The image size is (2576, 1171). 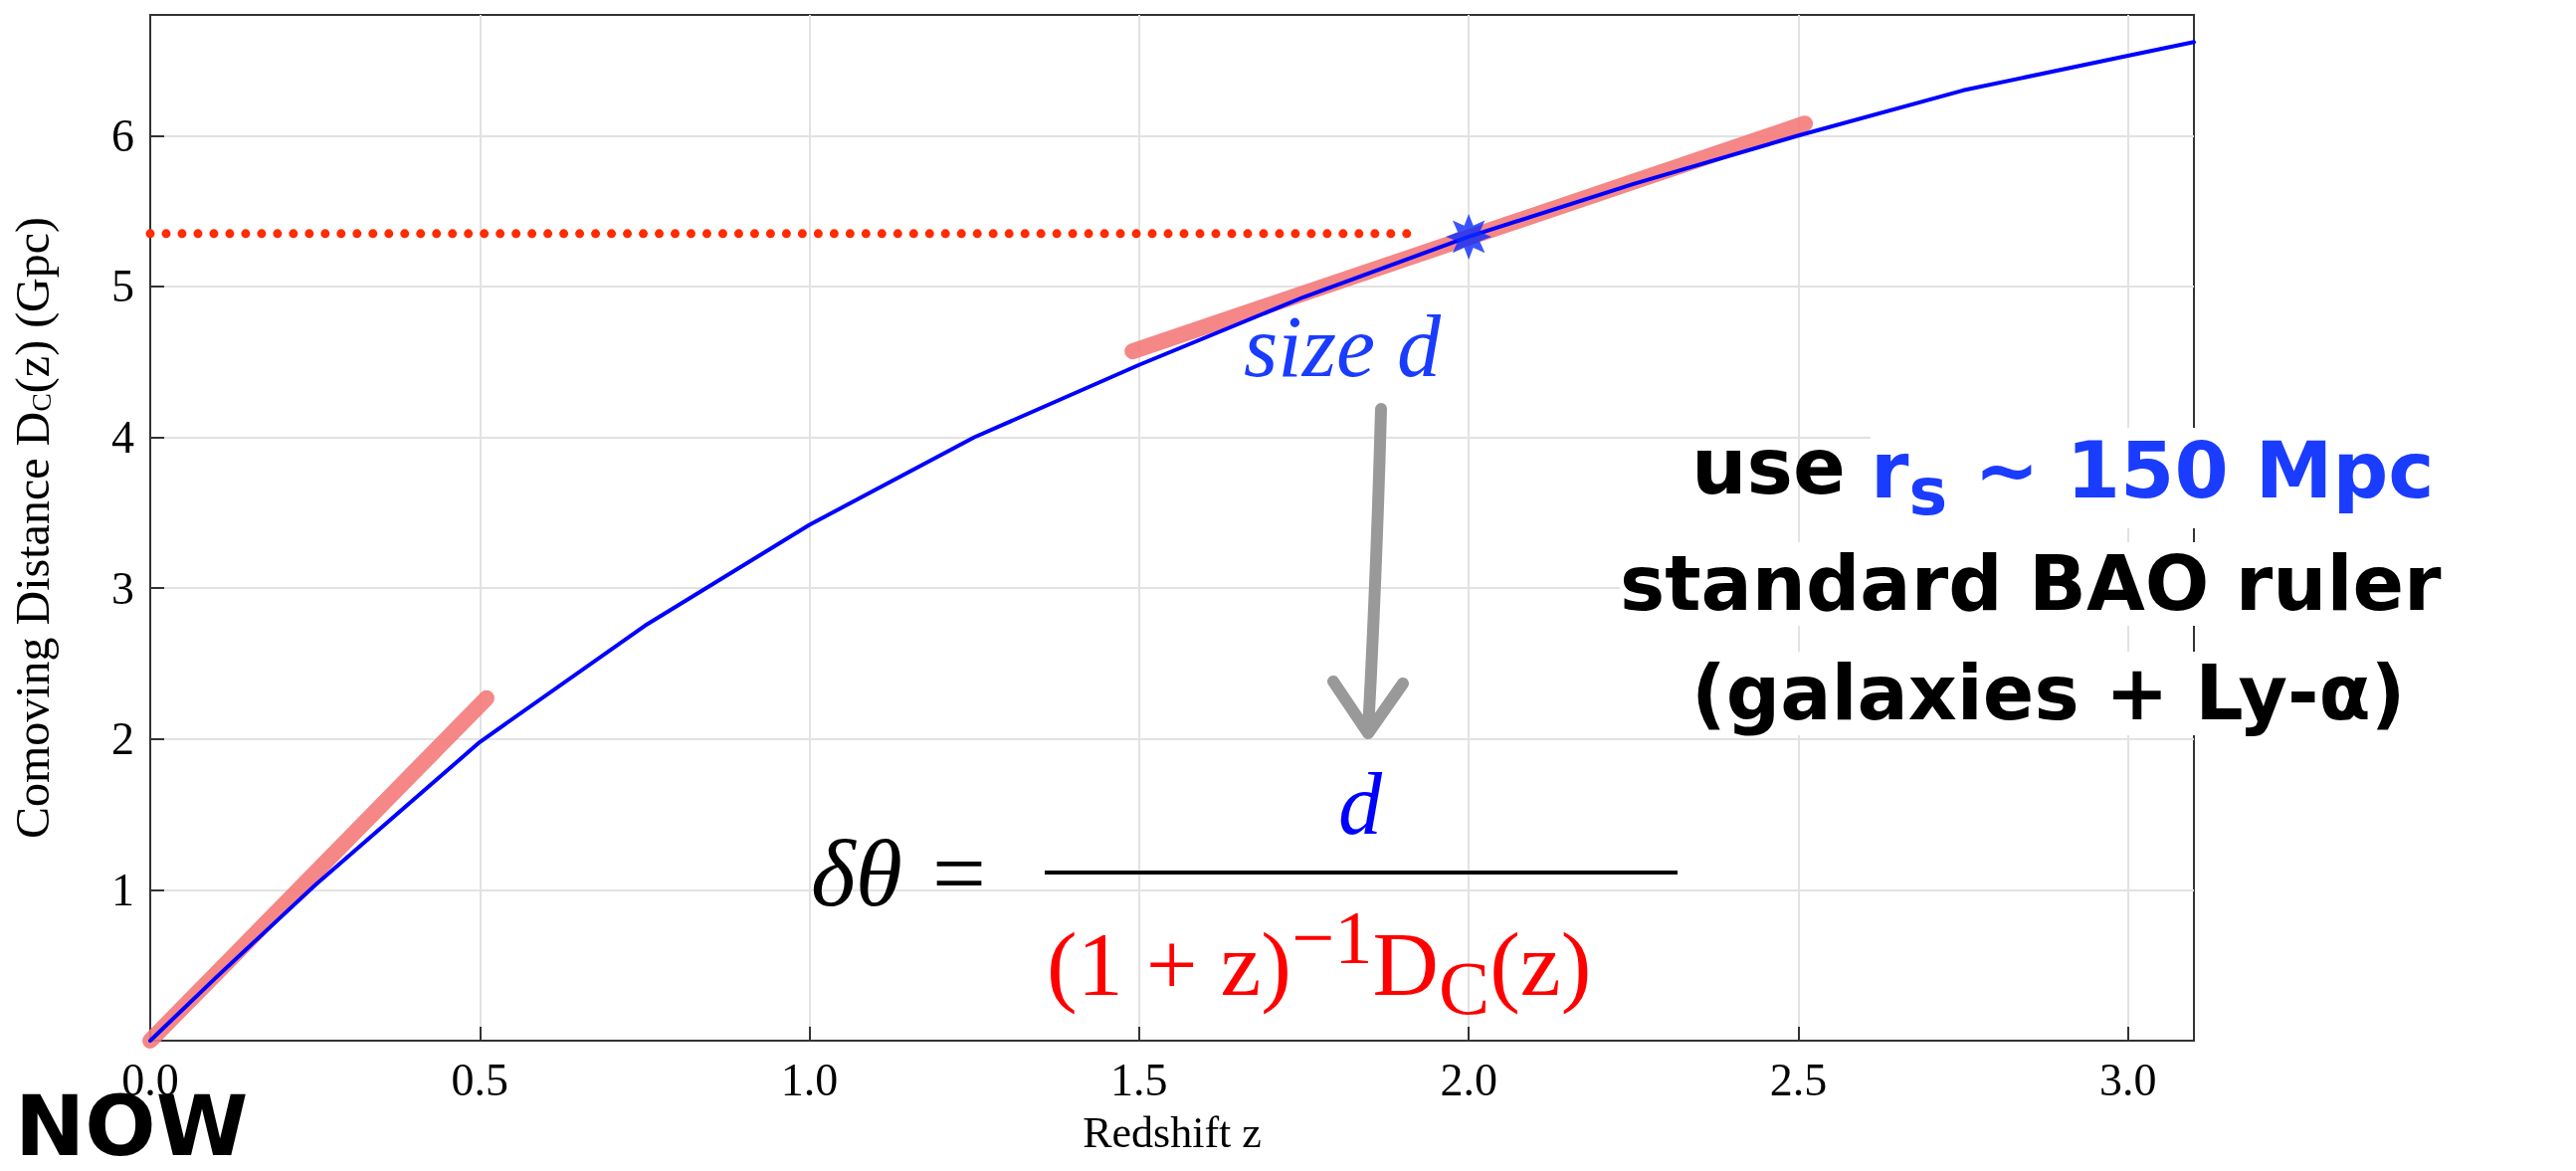 What do you see at coordinates (2153, 477) in the screenshot?
I see `annotation: r$_{s}$ ~ 150 Mpc` at bounding box center [2153, 477].